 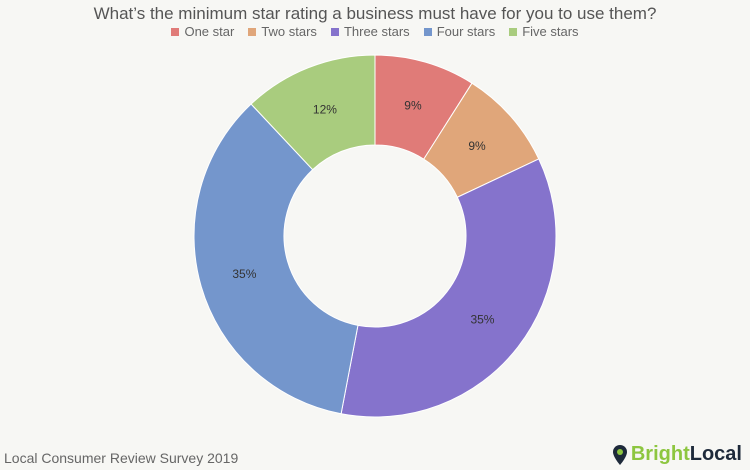 I want to click on slice-five-stars, so click(x=313, y=112).